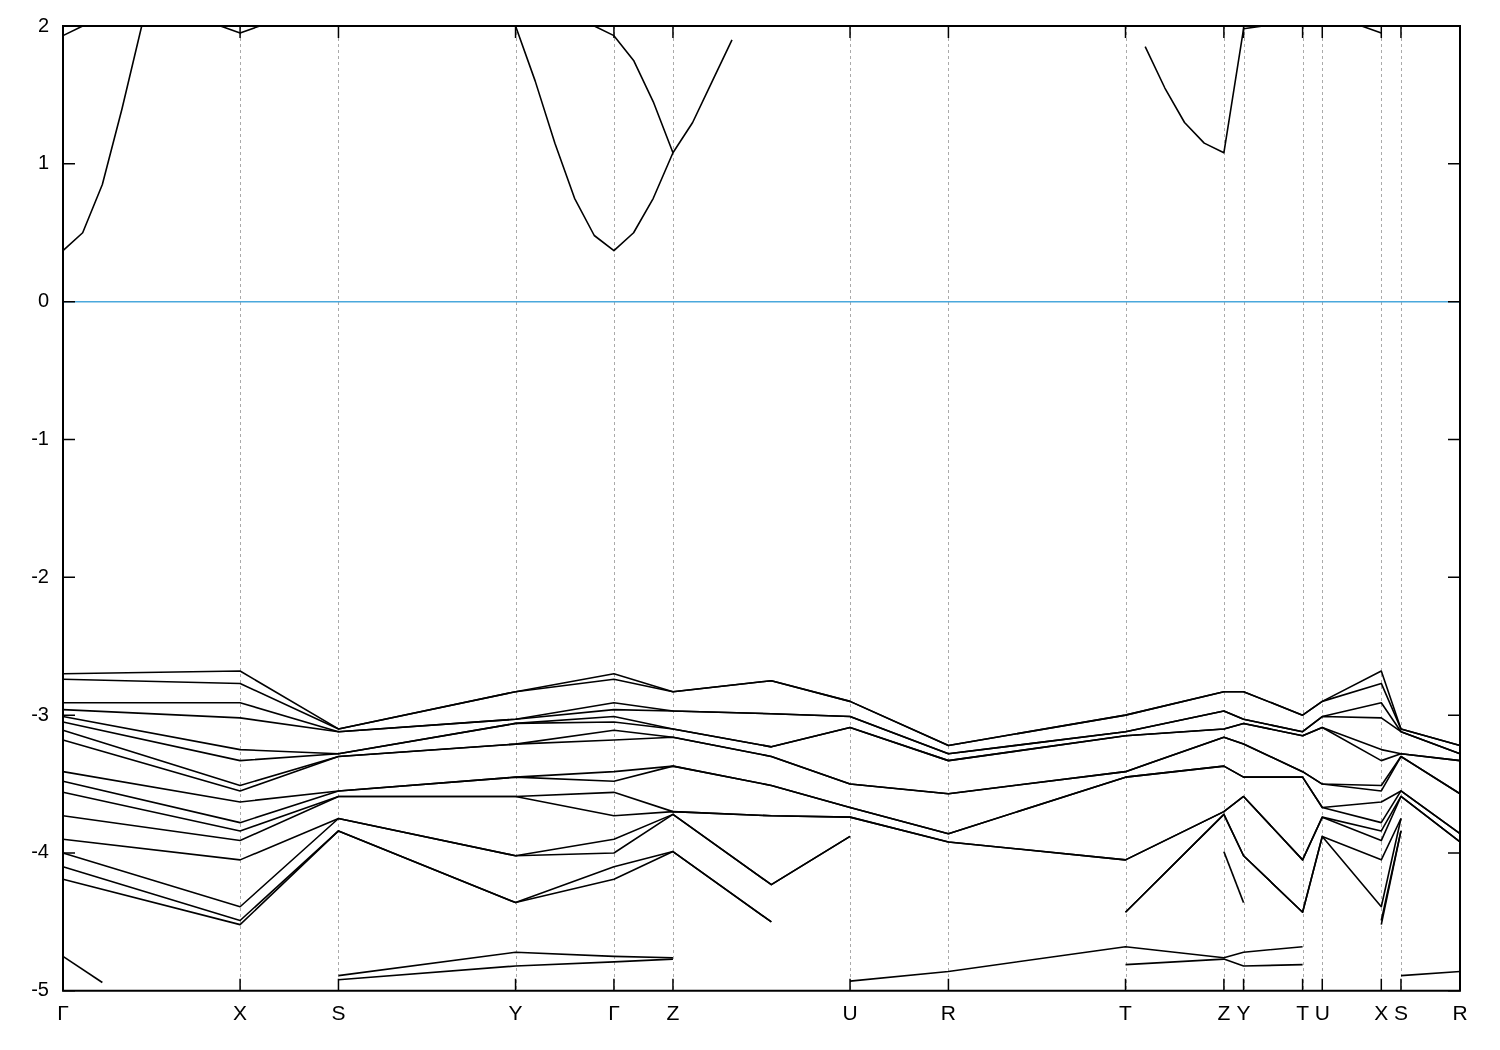  What do you see at coordinates (43, 300) in the screenshot?
I see `y-tick-label: 0` at bounding box center [43, 300].